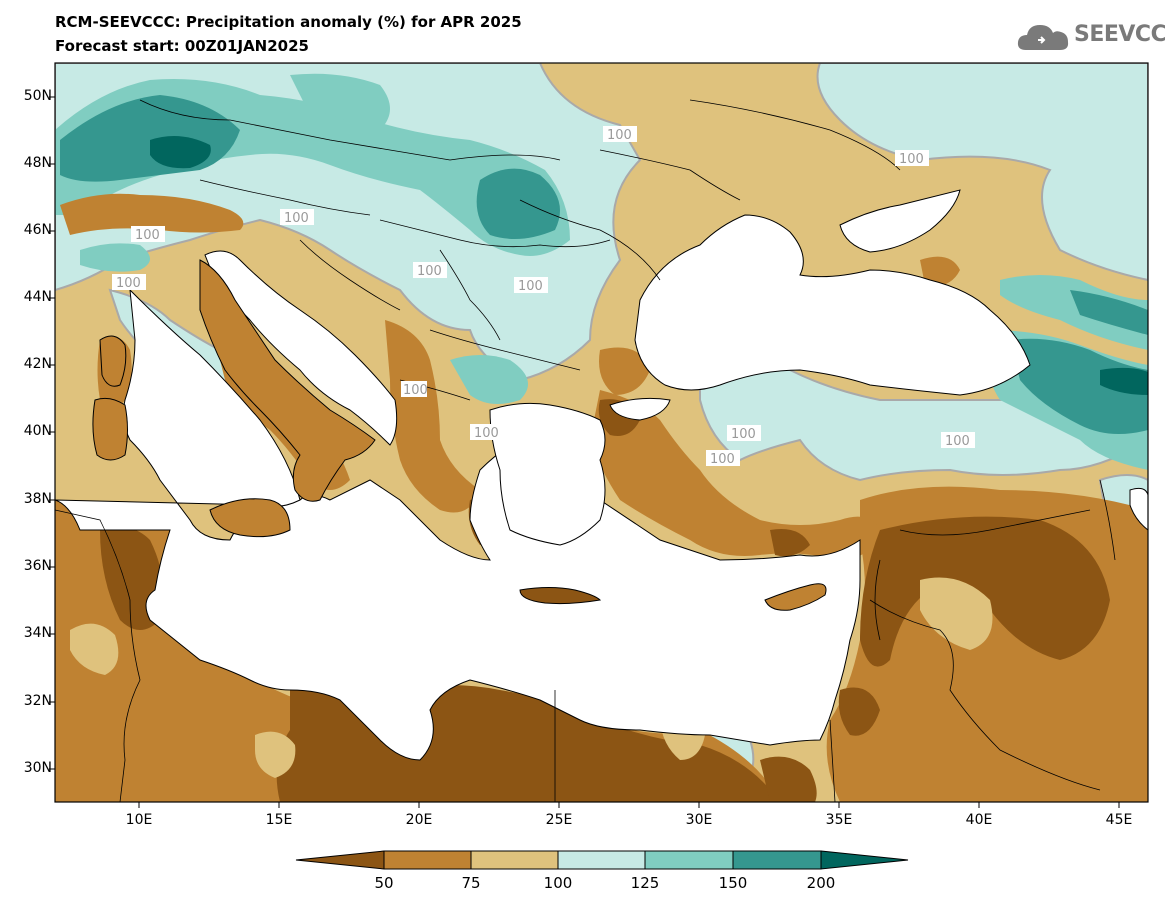  I want to click on lon-ticks, so click(629, 805).